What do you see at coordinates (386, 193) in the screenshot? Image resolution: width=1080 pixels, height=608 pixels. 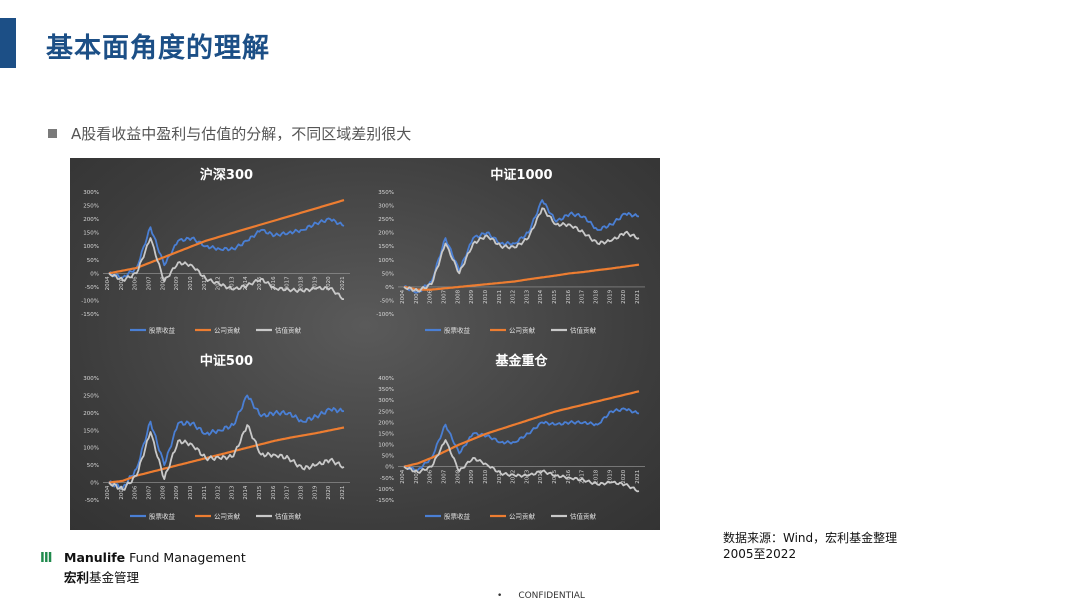 I see `y-tick-label: 350%` at bounding box center [386, 193].